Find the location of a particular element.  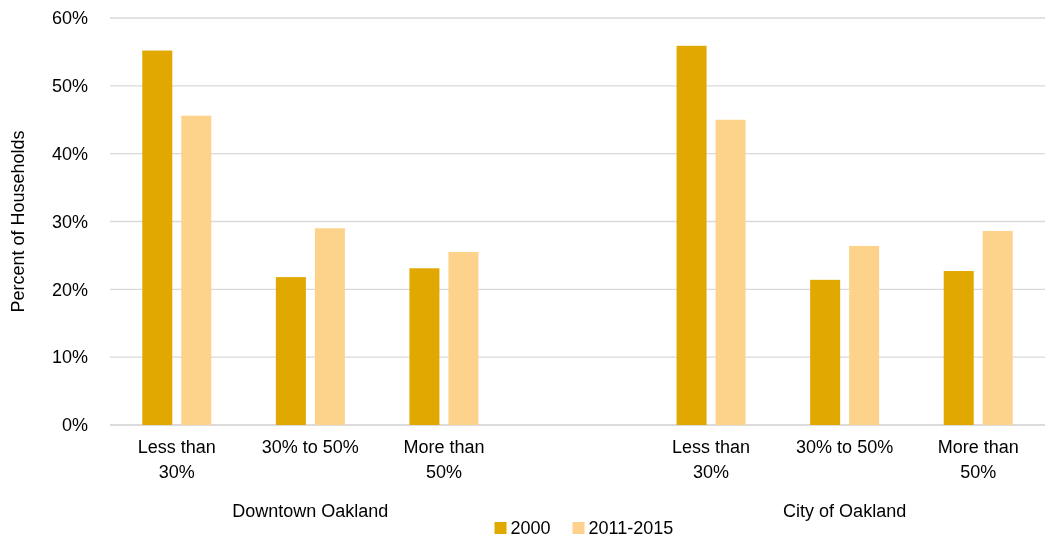

y-tick-label: 30% is located at coordinates (69, 221).